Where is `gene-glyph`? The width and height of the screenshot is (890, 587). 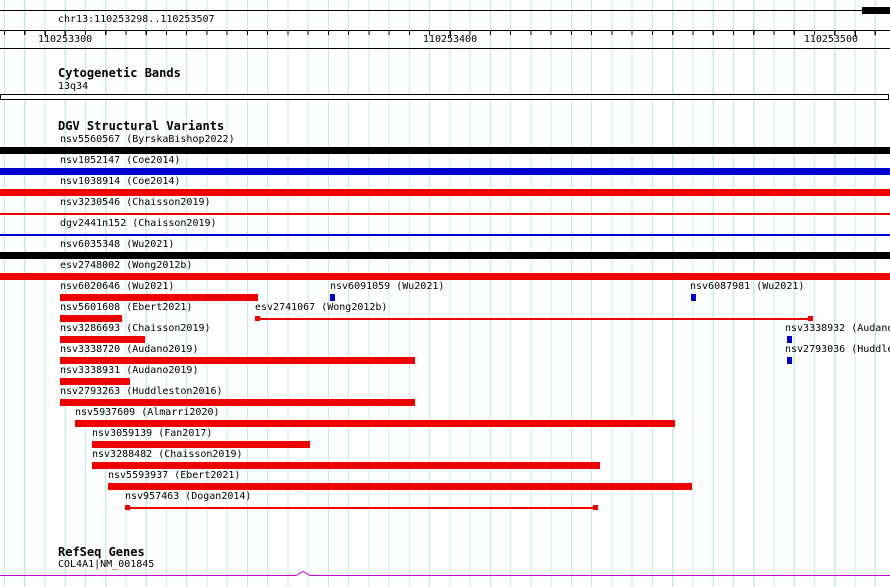 gene-glyph is located at coordinates (445, 575).